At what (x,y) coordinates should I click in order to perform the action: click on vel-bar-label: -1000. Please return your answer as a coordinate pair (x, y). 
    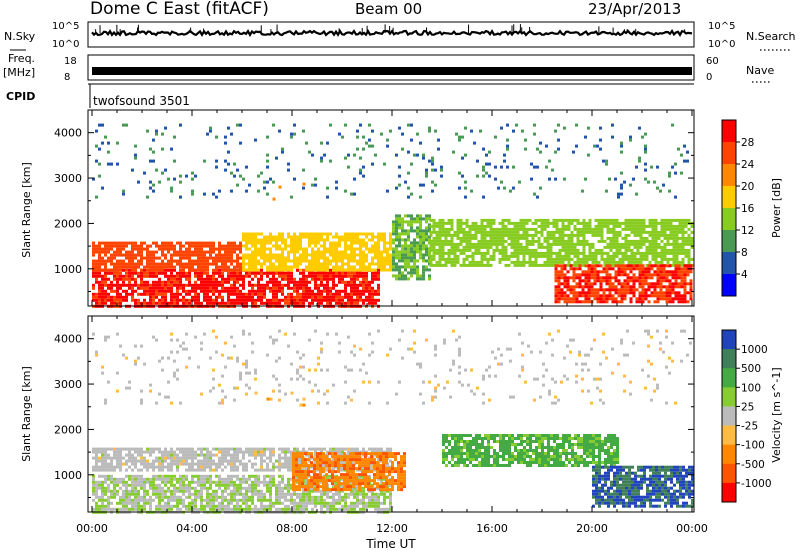
    Looking at the image, I should click on (756, 484).